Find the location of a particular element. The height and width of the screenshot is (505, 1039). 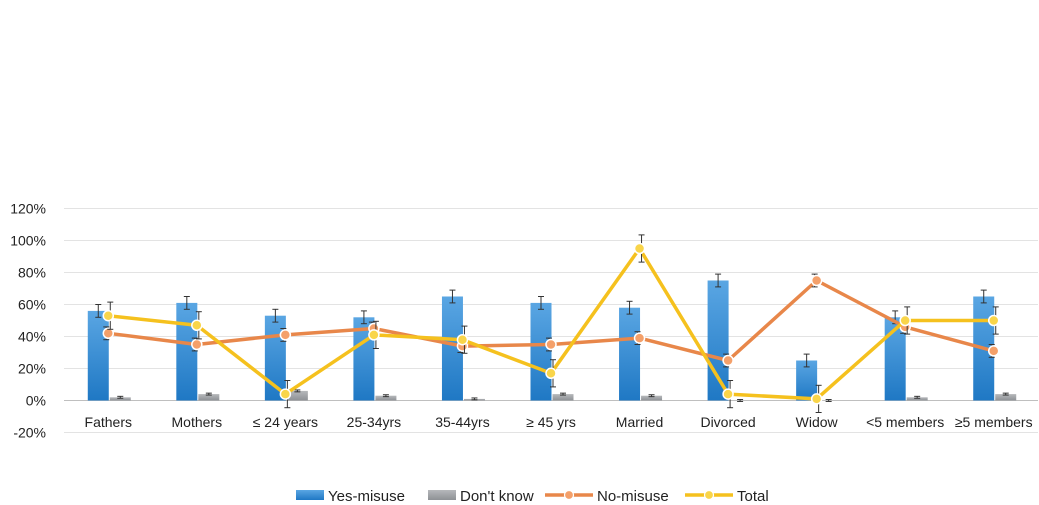

x-tick-label: ≤ 24 years is located at coordinates (285, 422).